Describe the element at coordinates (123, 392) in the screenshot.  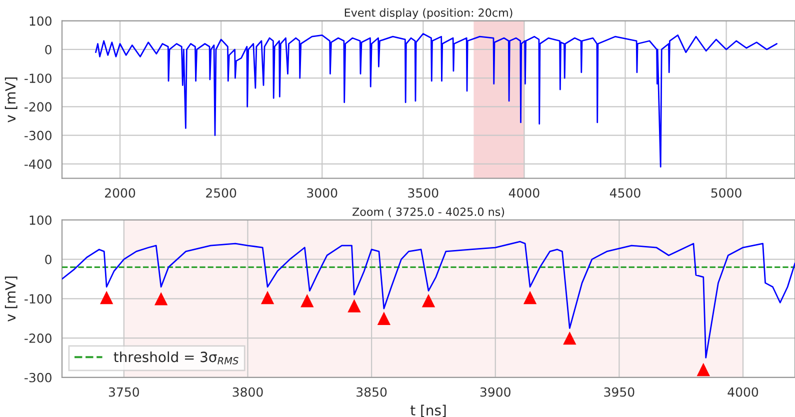
I see `x-tick-label: 3750` at that location.